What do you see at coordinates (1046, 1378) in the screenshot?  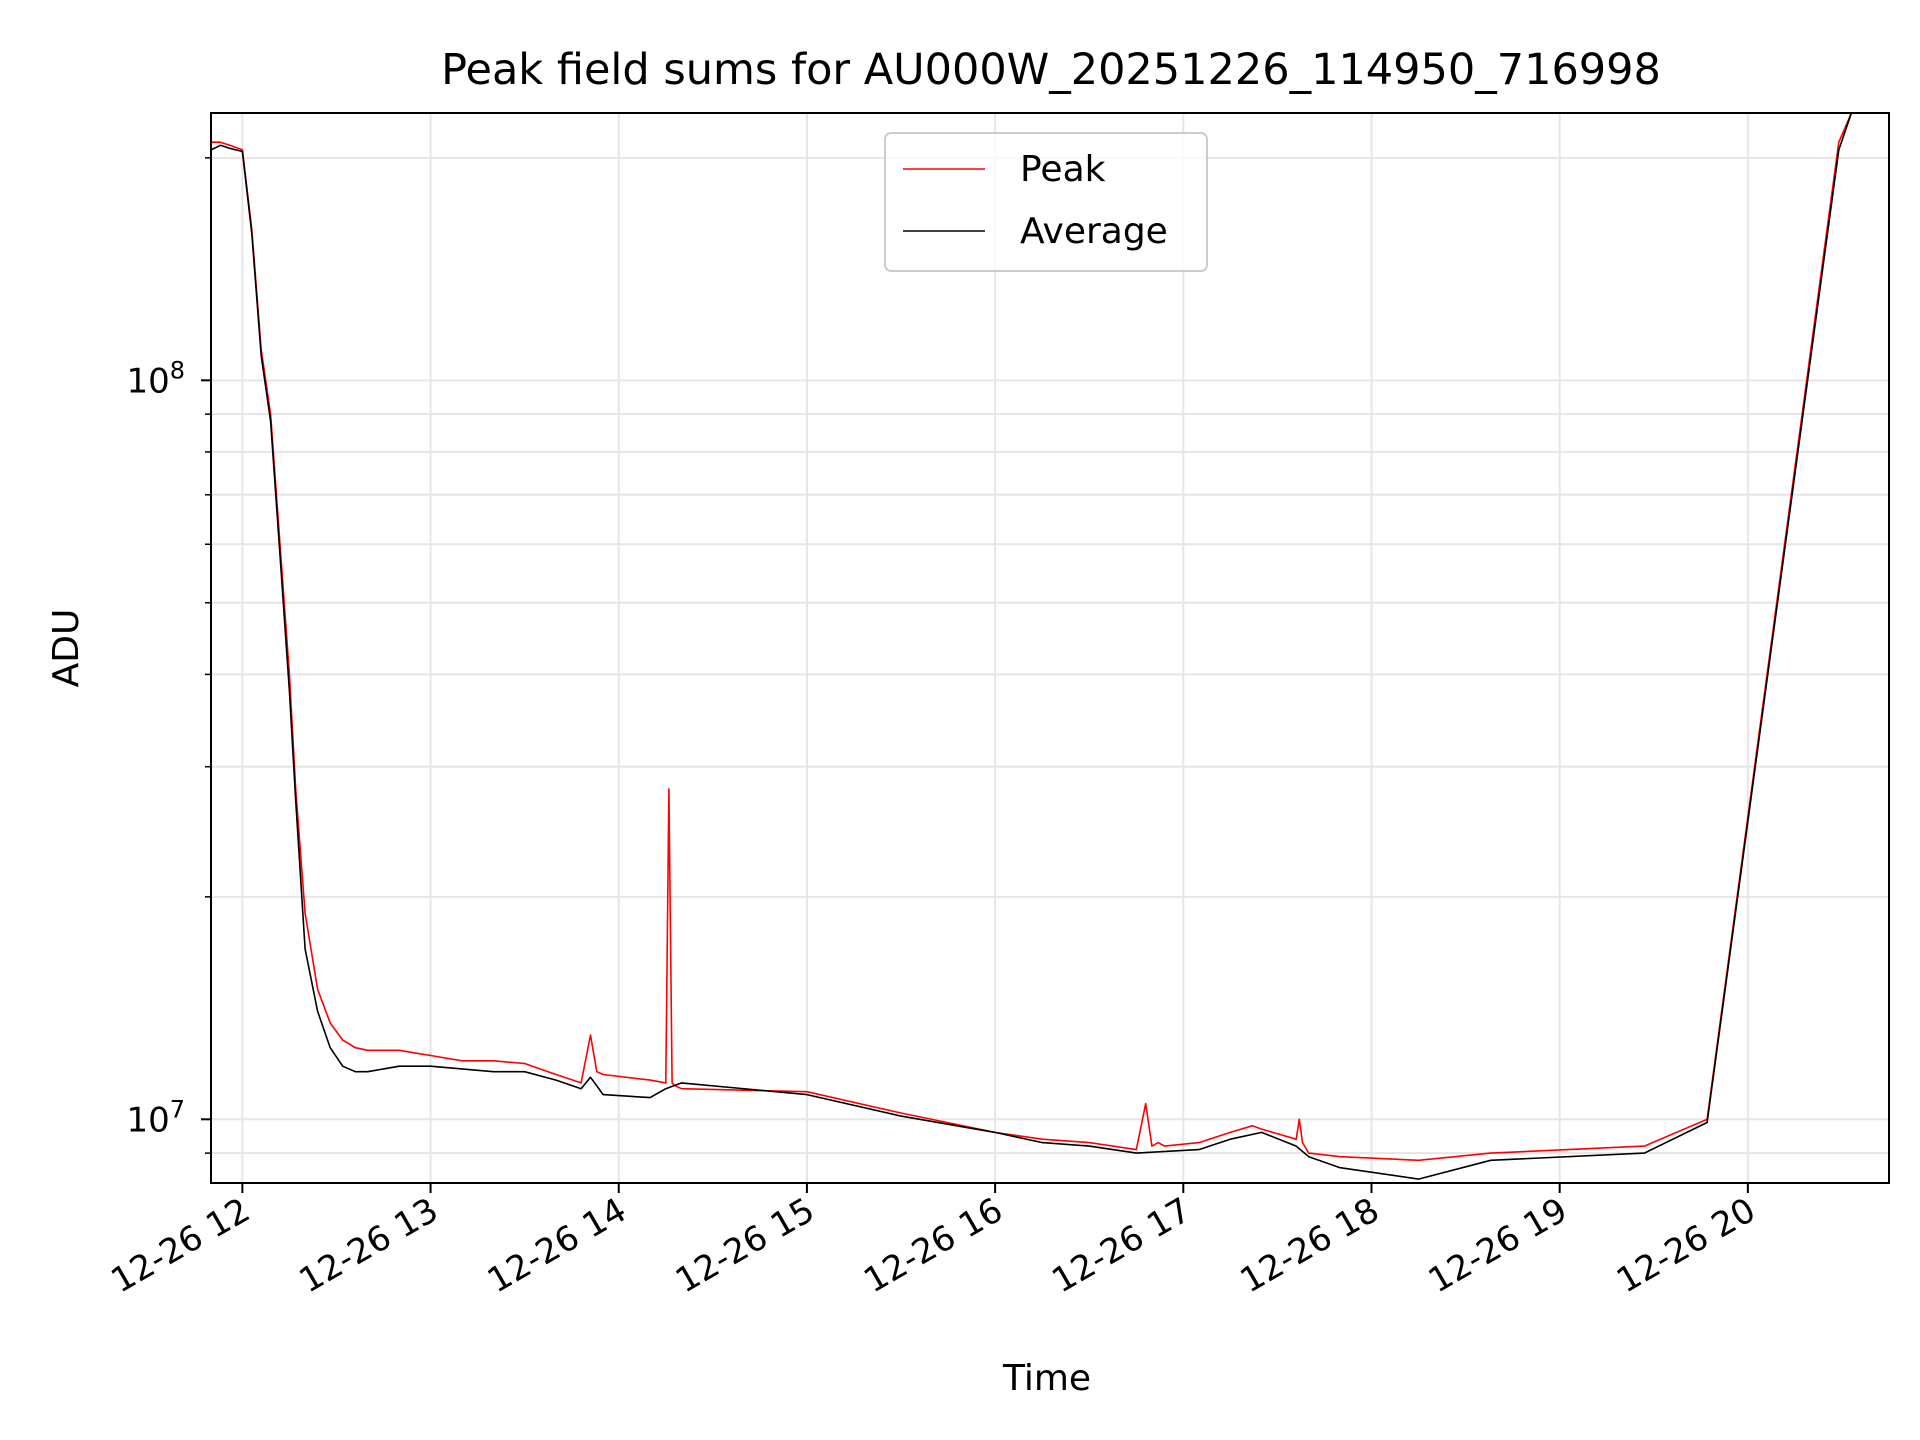 I see `x-axis-label: Time` at bounding box center [1046, 1378].